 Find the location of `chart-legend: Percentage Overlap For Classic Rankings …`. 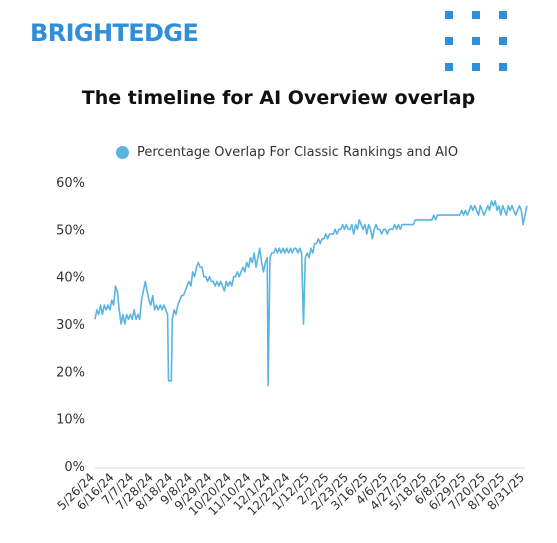

chart-legend: Percentage Overlap For Classic Rankings … is located at coordinates (287, 152).